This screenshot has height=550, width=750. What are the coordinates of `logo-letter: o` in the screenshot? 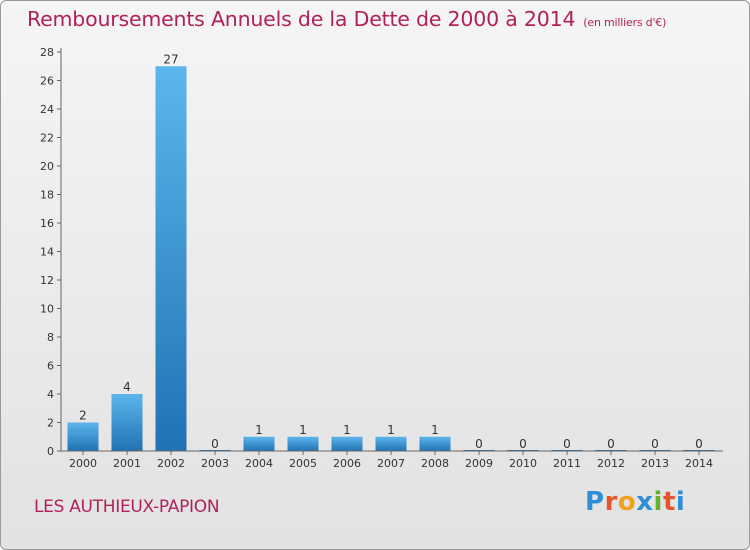 It's located at (627, 502).